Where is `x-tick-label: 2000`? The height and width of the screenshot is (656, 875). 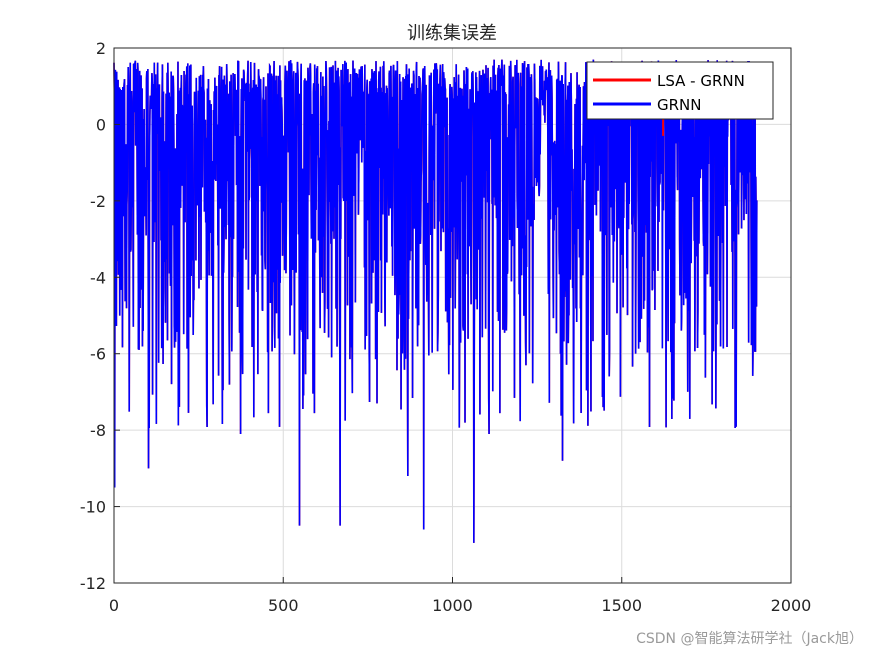 x-tick-label: 2000 is located at coordinates (791, 605).